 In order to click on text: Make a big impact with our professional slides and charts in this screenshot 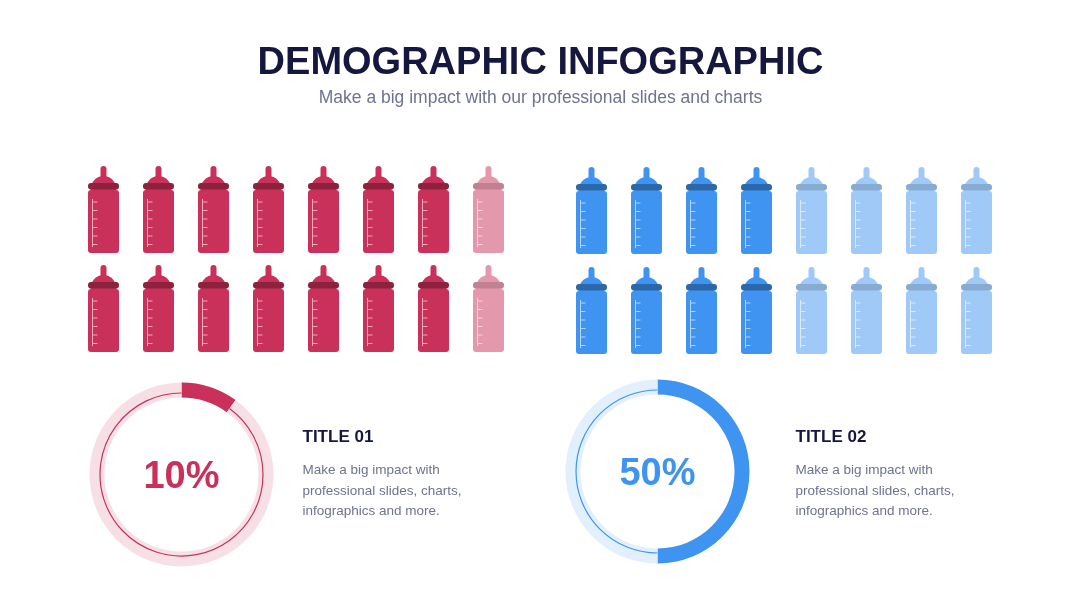, I will do `click(540, 96)`.